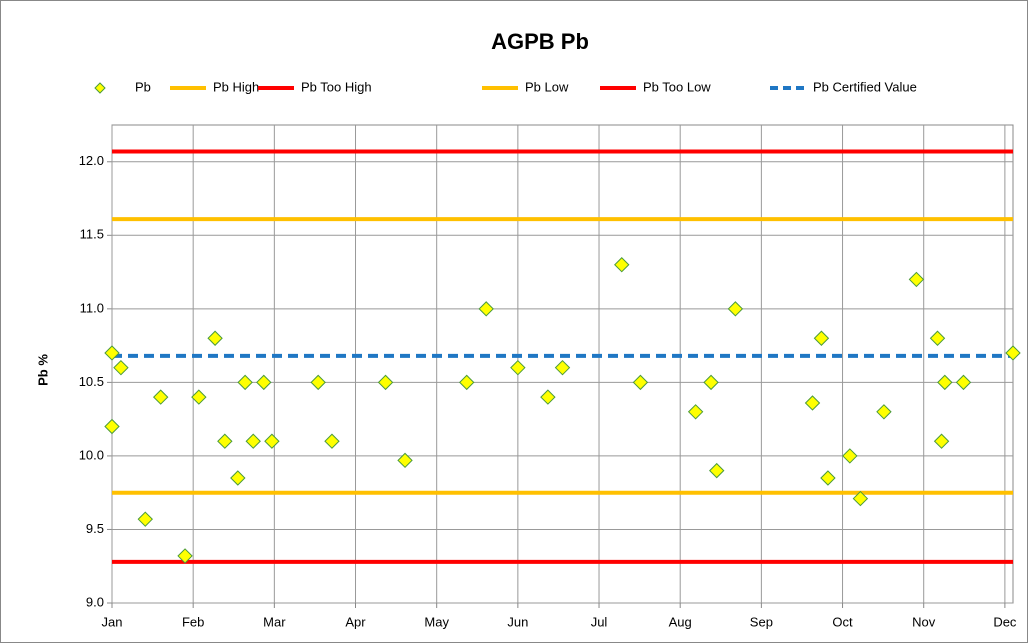  Describe the element at coordinates (517, 621) in the screenshot. I see `x-tick-label: Jun` at that location.